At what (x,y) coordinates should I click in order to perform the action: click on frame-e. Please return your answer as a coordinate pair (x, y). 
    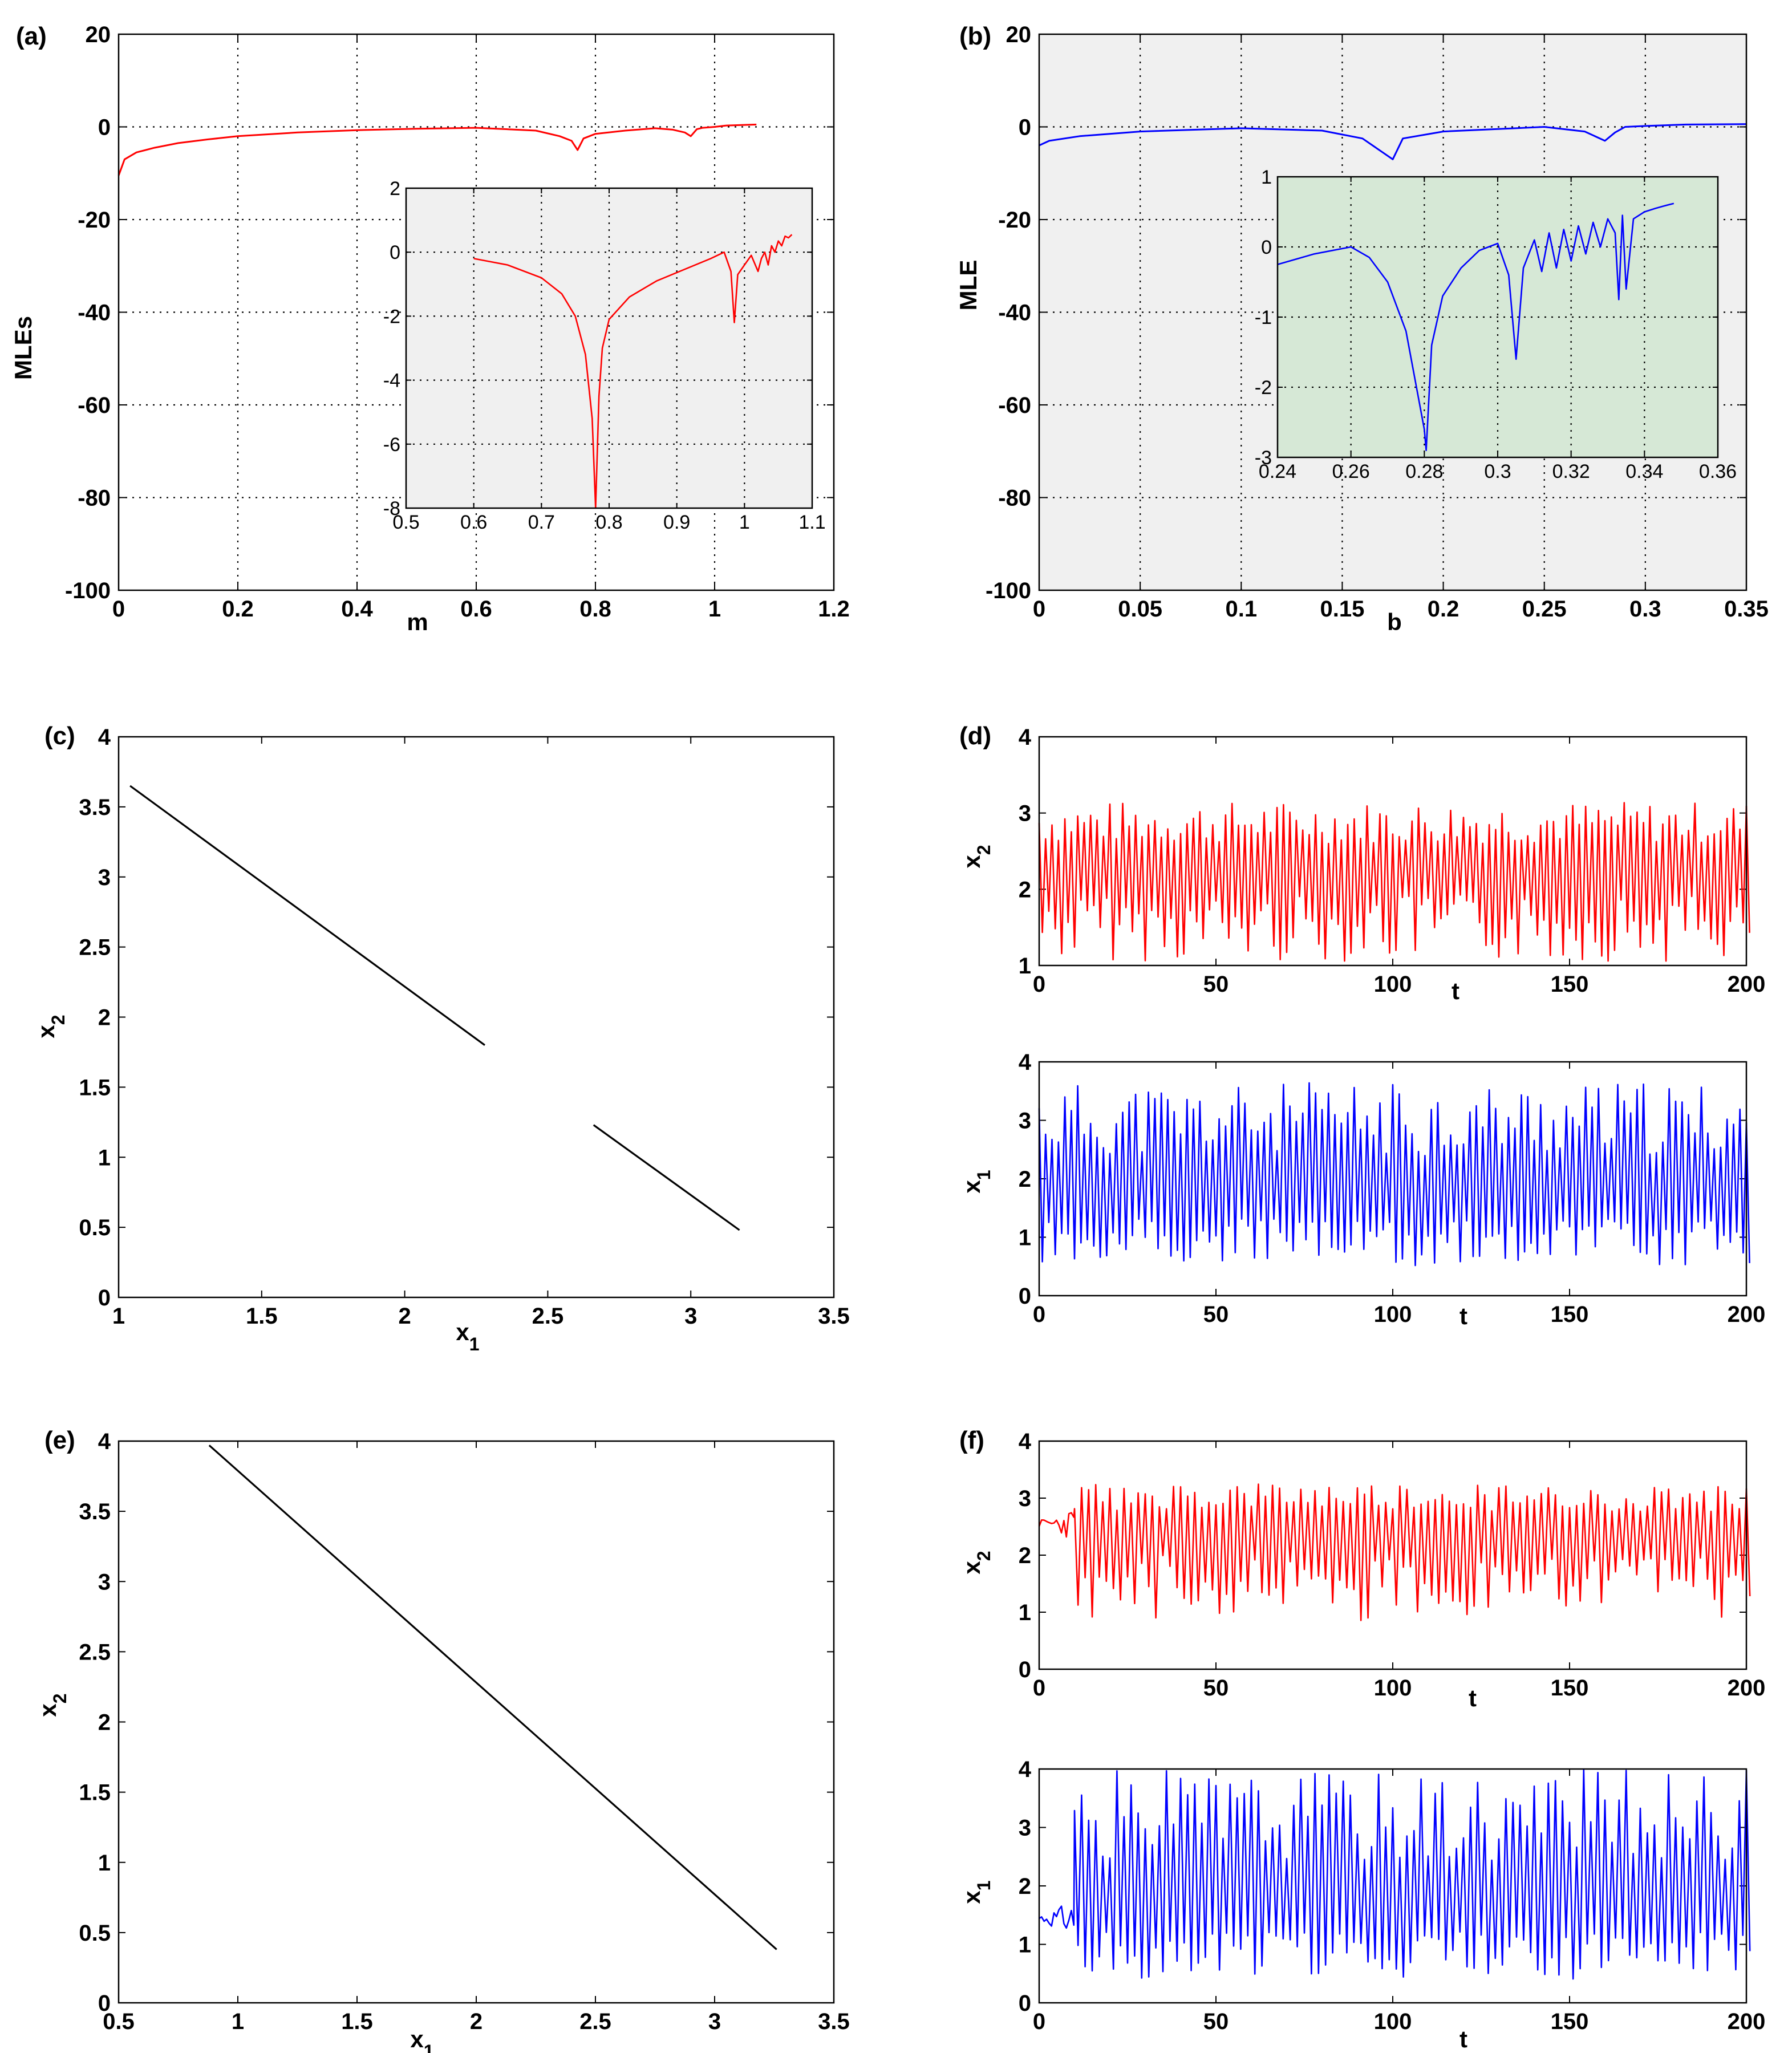
    Looking at the image, I should click on (476, 1722).